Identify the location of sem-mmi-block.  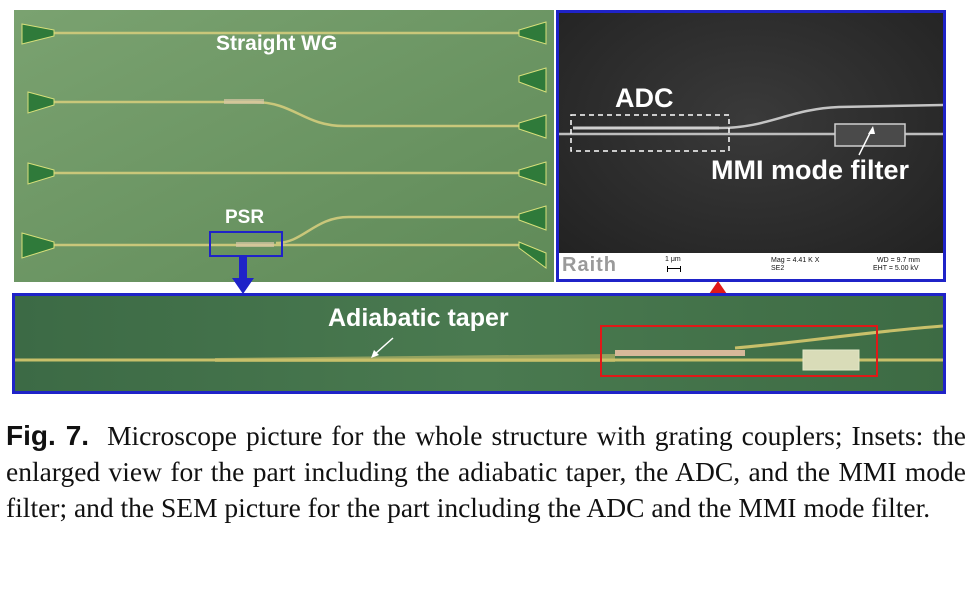
(870, 135).